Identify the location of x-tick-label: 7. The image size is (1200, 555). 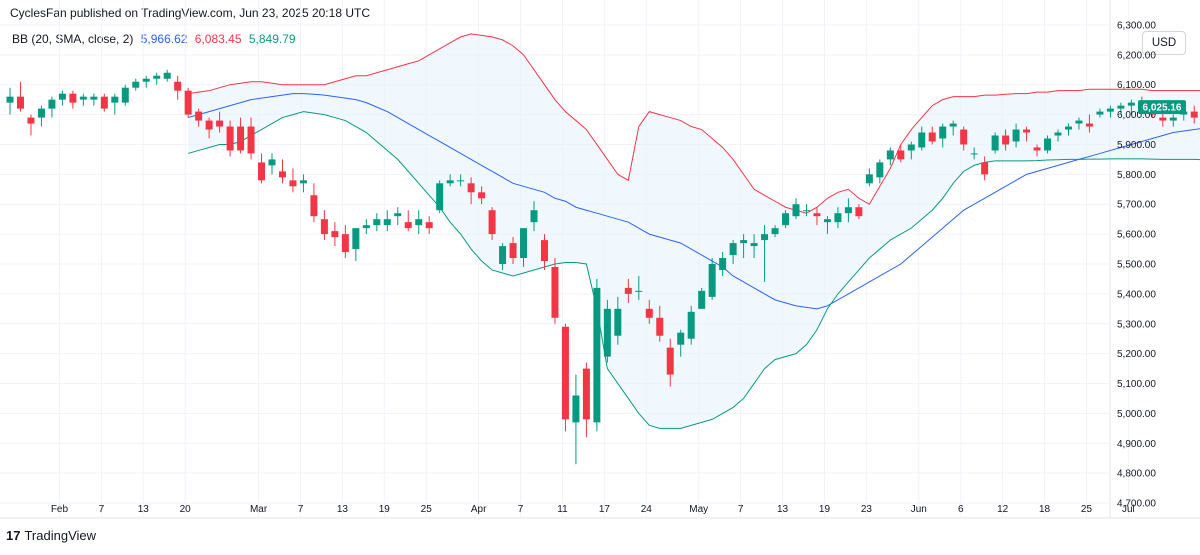
(741, 509).